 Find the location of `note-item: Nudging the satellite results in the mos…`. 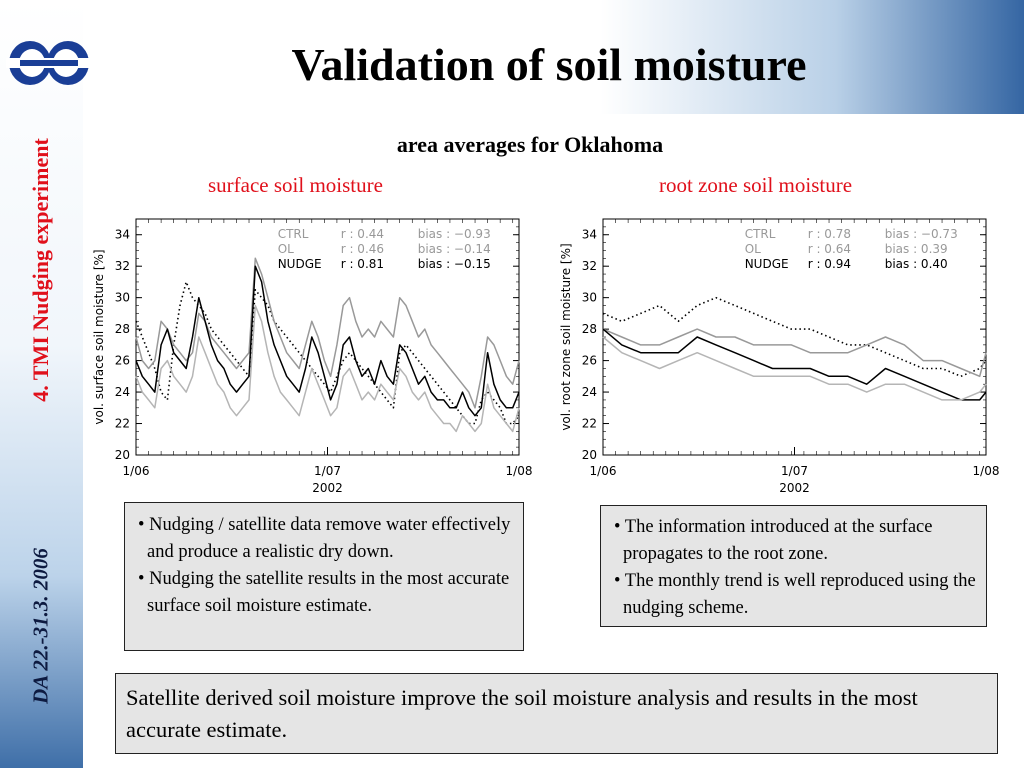

note-item: Nudging the satellite results in the mos… is located at coordinates (323, 593).